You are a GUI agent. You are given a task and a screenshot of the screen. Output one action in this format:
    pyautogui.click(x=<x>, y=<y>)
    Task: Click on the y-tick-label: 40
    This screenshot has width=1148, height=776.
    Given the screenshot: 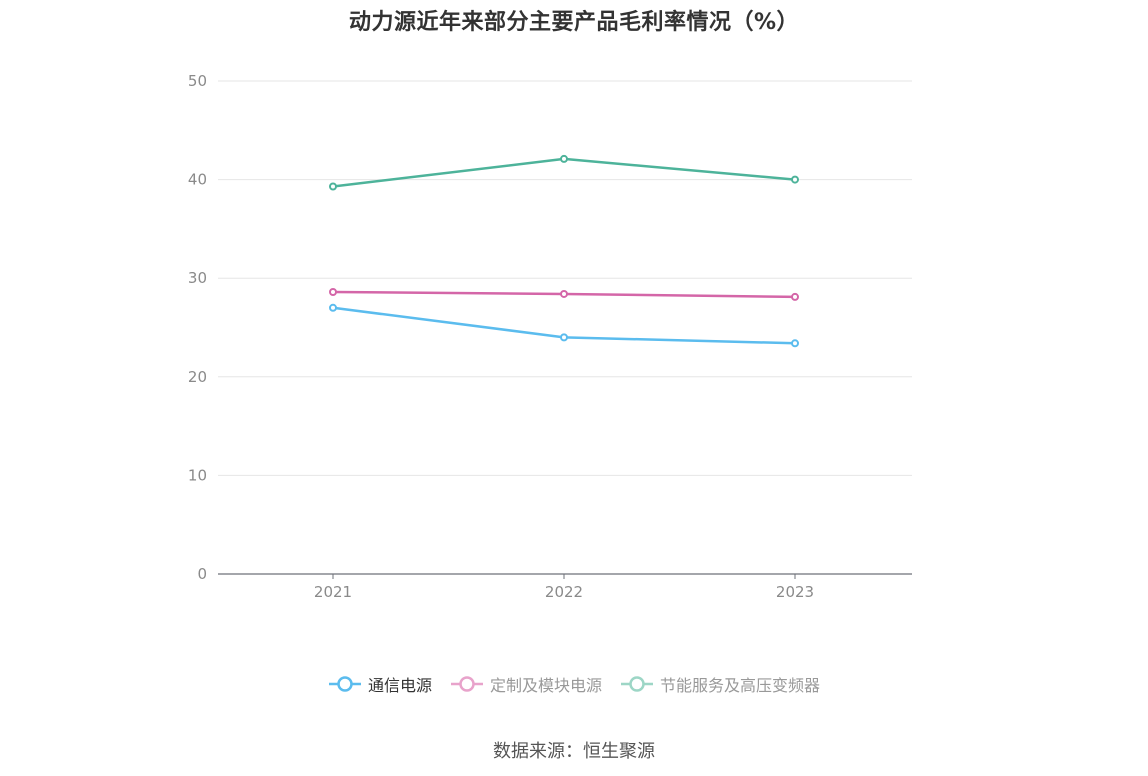 What is the action you would take?
    pyautogui.click(x=197, y=180)
    